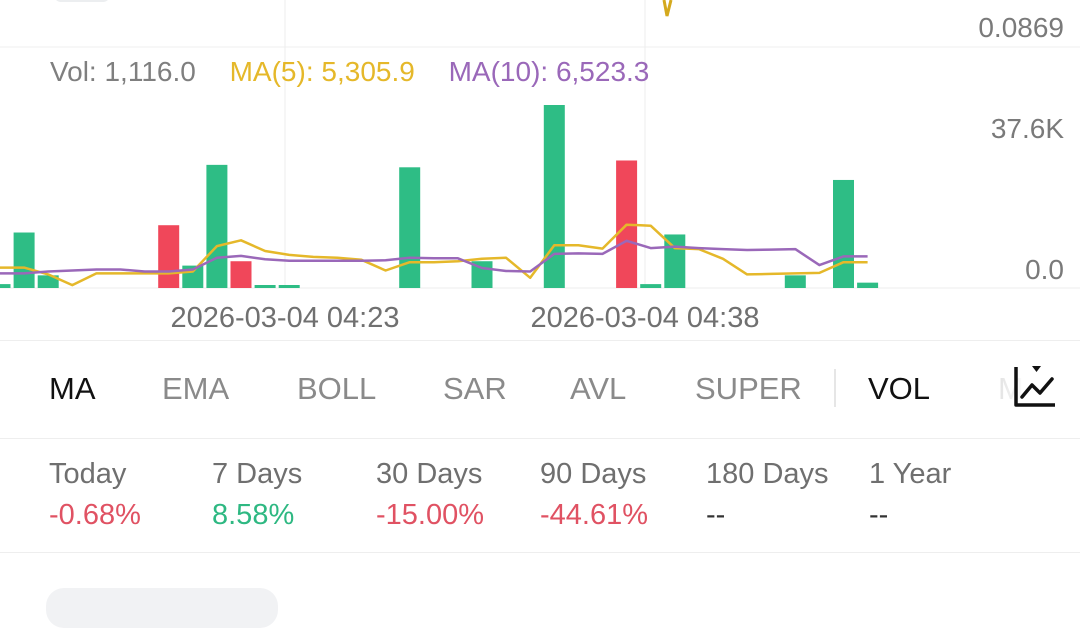  Describe the element at coordinates (1035, 386) in the screenshot. I see `line-chart-settings-icon` at that location.